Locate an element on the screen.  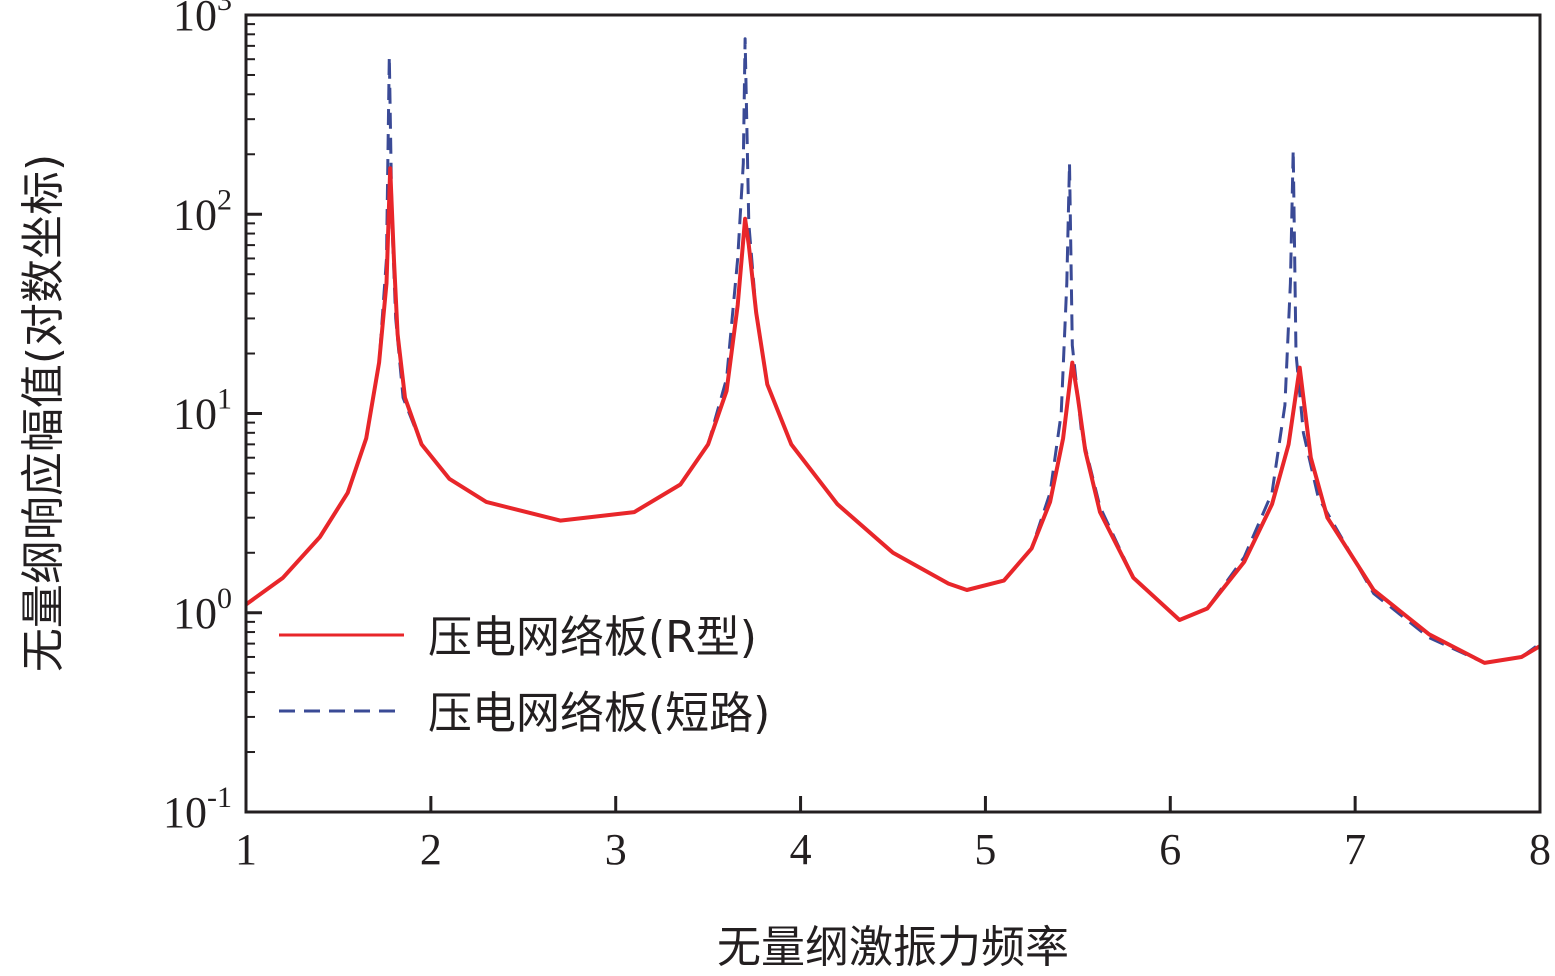
x-tick-label: 6 is located at coordinates (1170, 849).